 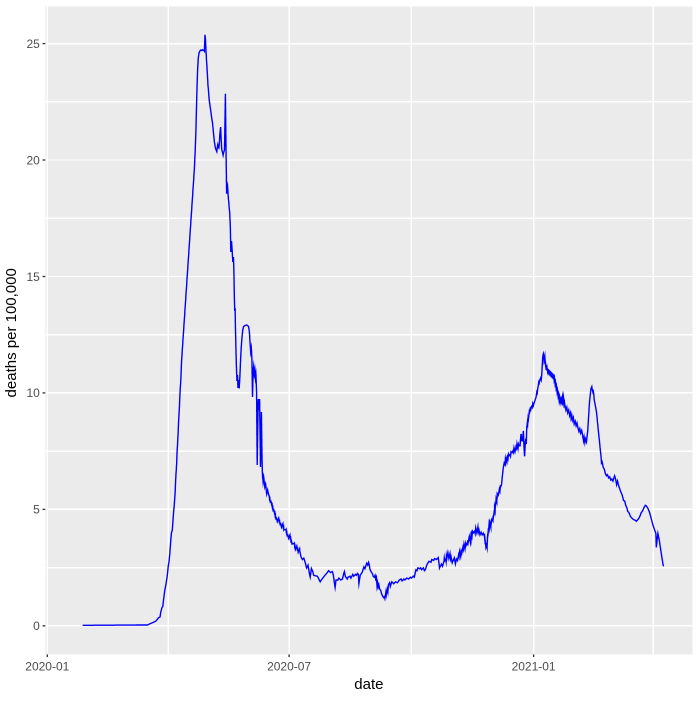 I want to click on svg-text: 5, so click(x=36, y=510).